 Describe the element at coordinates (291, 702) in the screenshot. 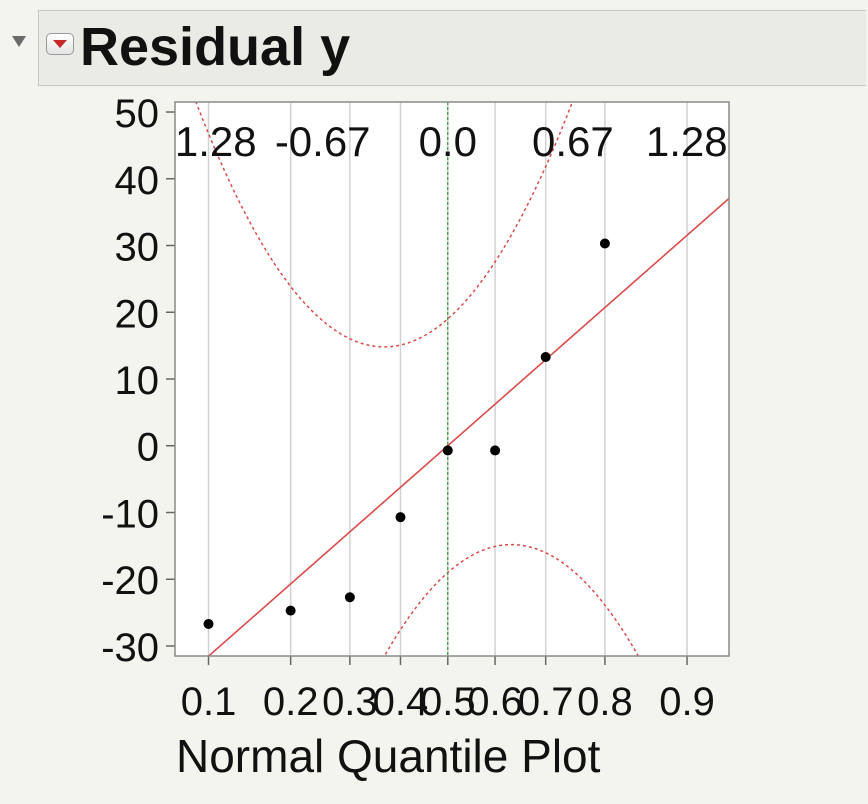

I see `x-tick-label: 0.2` at that location.